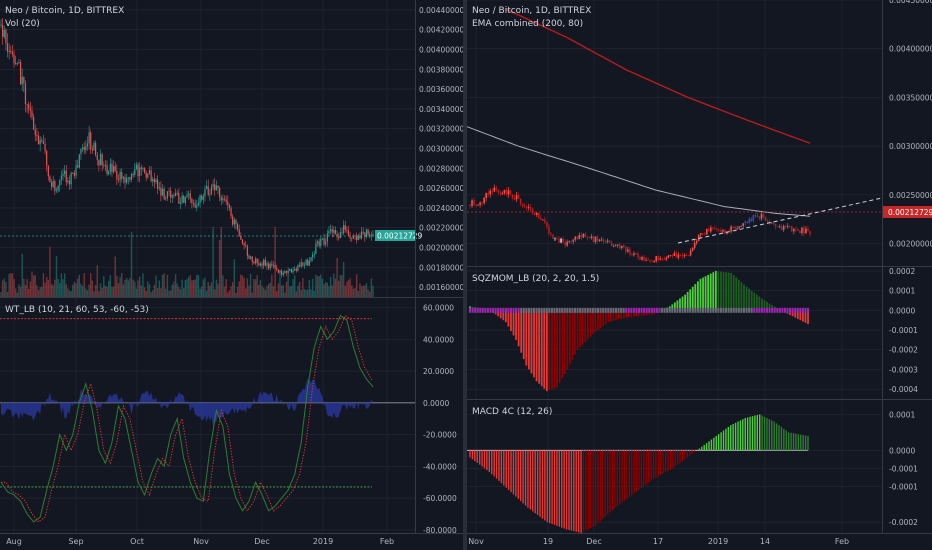 The image size is (932, 550). Describe the element at coordinates (657, 76) in the screenshot. I see `right-ema200-line` at that location.